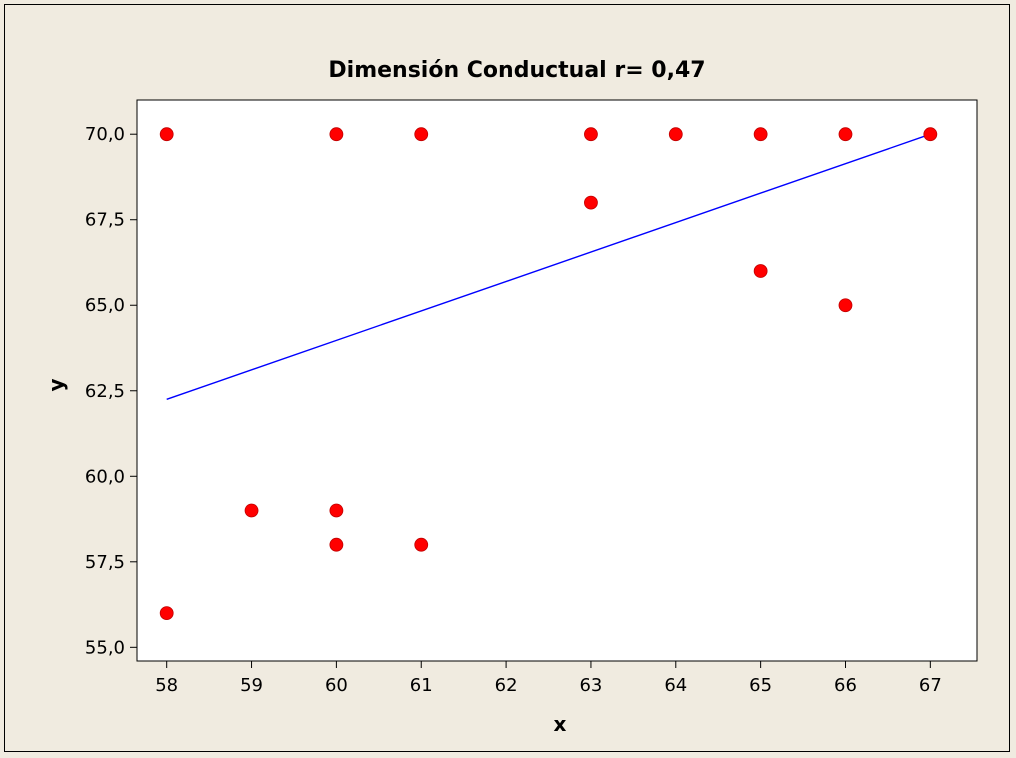  I want to click on y-tick-label: 55,0, so click(105, 647).